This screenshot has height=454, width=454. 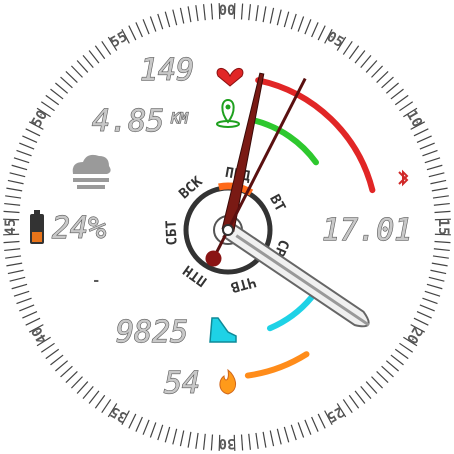 I want to click on battery-icon, so click(x=37, y=227).